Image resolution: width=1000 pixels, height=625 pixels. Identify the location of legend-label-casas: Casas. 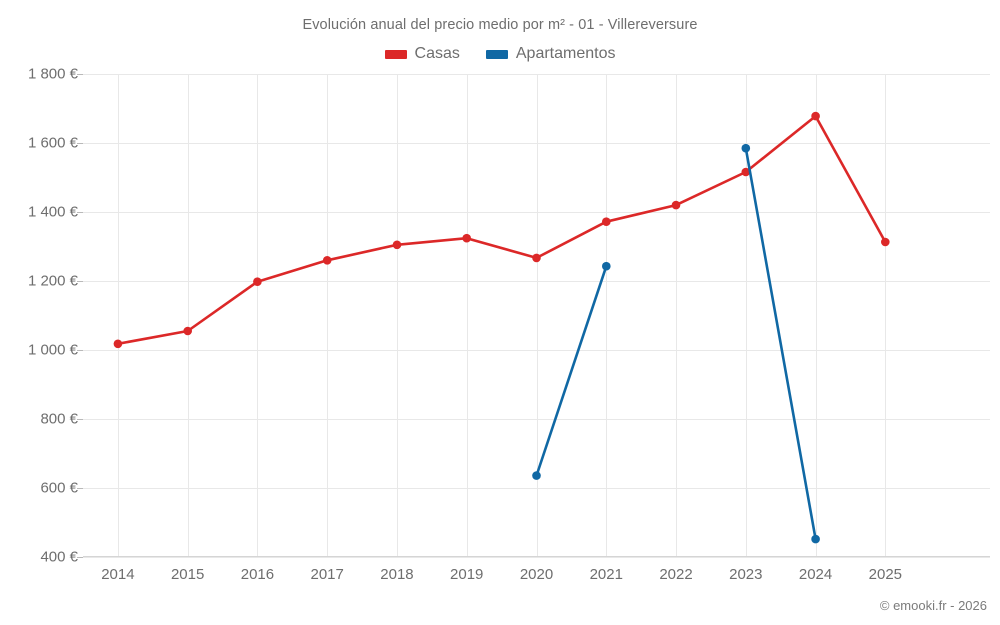
(437, 53).